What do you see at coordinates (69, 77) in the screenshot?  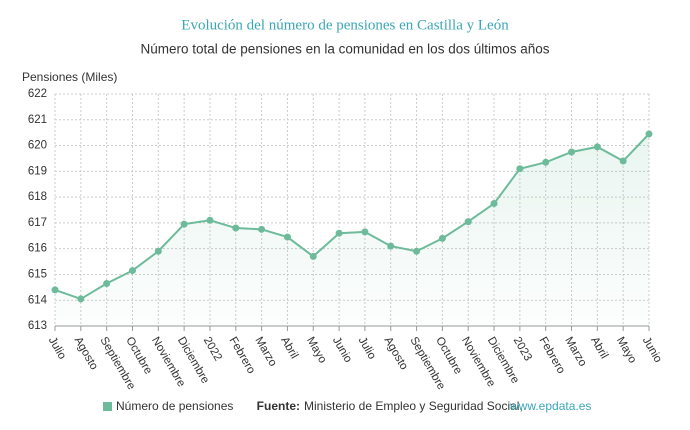 I see `y-axis-label: Pensiones (Miles)` at bounding box center [69, 77].